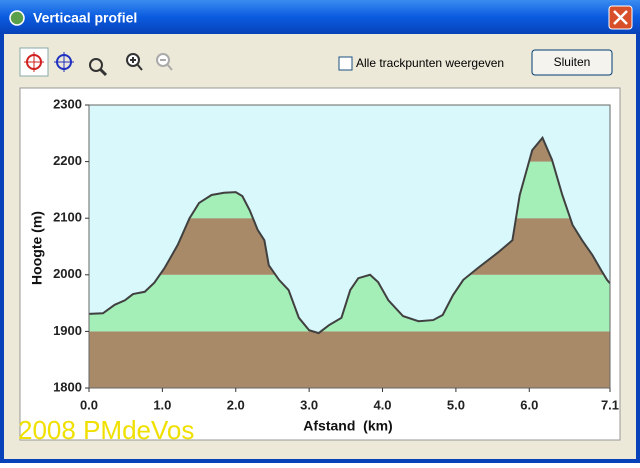 The image size is (640, 468). What do you see at coordinates (67, 160) in the screenshot?
I see `y-tick-label: 2200` at bounding box center [67, 160].